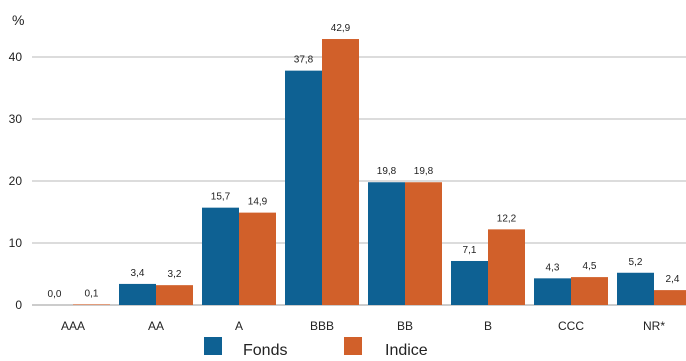 The height and width of the screenshot is (361, 686). Describe the element at coordinates (406, 349) in the screenshot. I see `legend-label-indice: Indice` at that location.